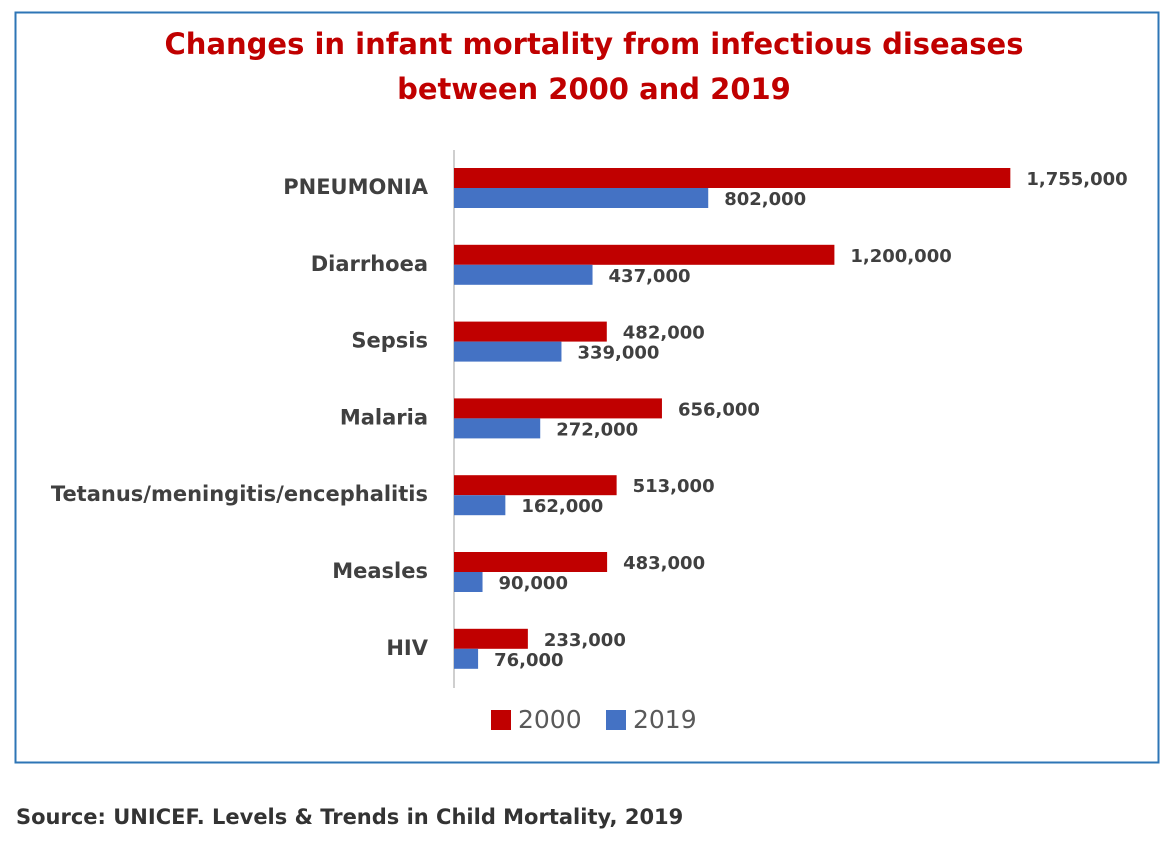 This screenshot has height=848, width=1172. What do you see at coordinates (533, 583) in the screenshot?
I see `value-label: 90,000` at bounding box center [533, 583].